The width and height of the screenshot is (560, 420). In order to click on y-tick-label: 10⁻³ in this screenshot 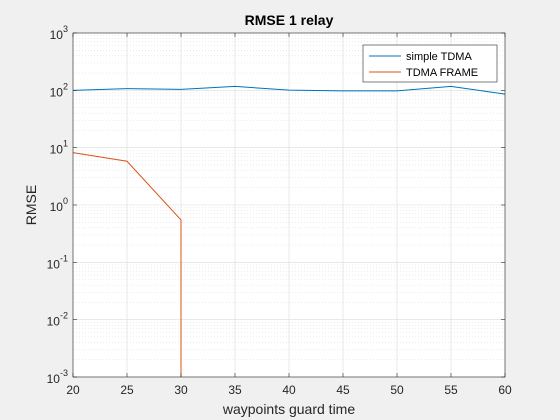, I will do `click(57, 377)`.